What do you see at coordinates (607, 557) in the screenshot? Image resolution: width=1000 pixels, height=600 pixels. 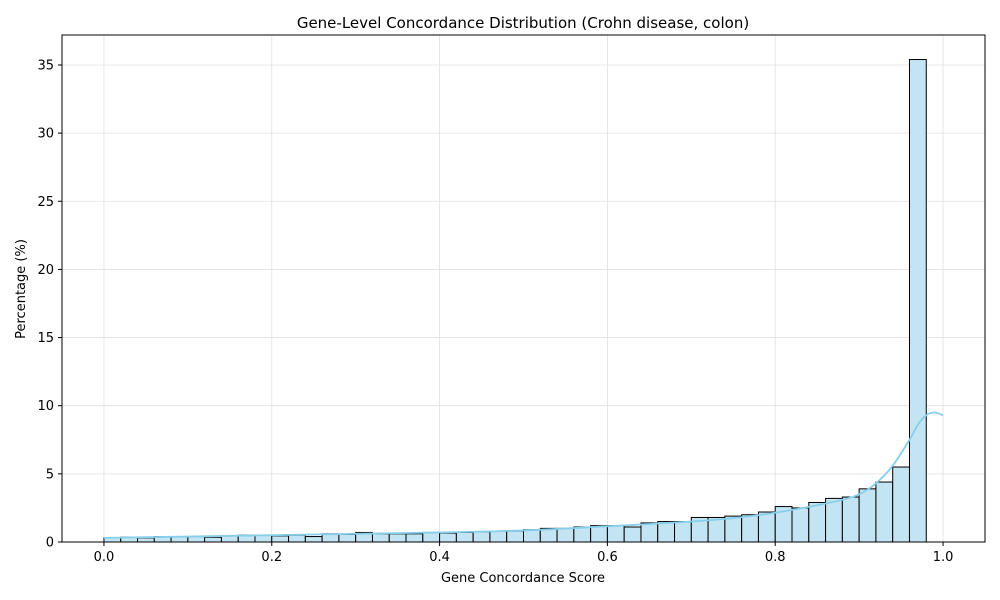 I see `x-tick-label: 0.6` at bounding box center [607, 557].